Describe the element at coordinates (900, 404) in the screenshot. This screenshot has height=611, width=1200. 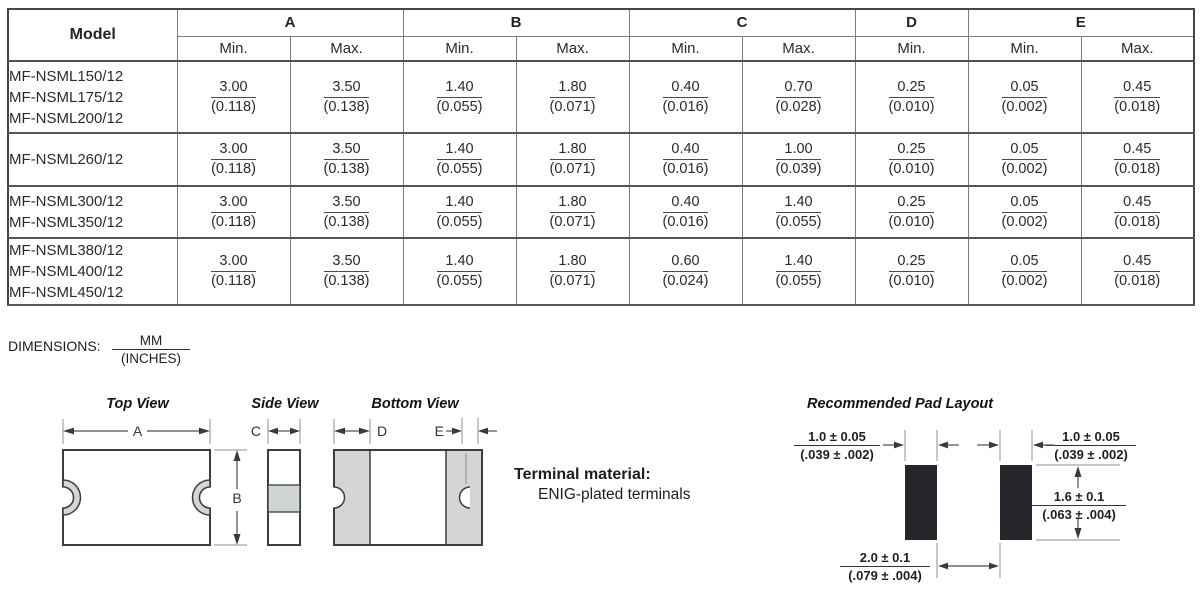
I see `pad-layout-title: Recommended Pad Layout` at that location.